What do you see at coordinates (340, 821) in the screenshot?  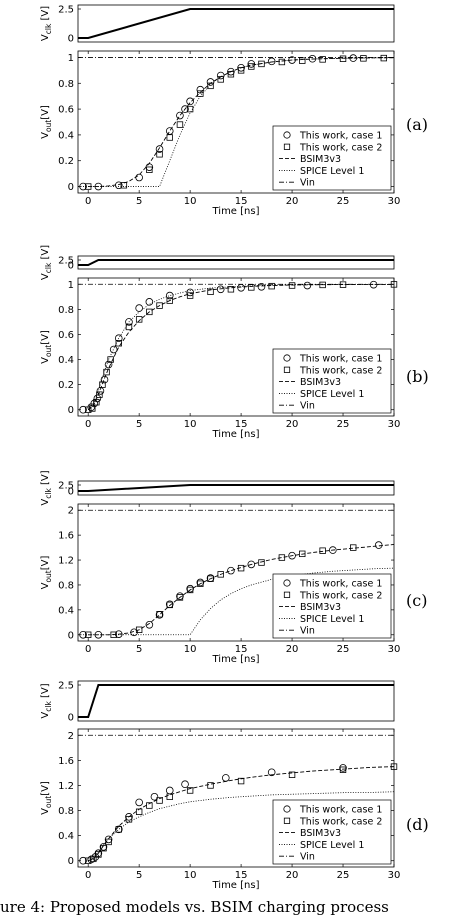 I see `legend-entry-label: This work, case 2` at bounding box center [340, 821].